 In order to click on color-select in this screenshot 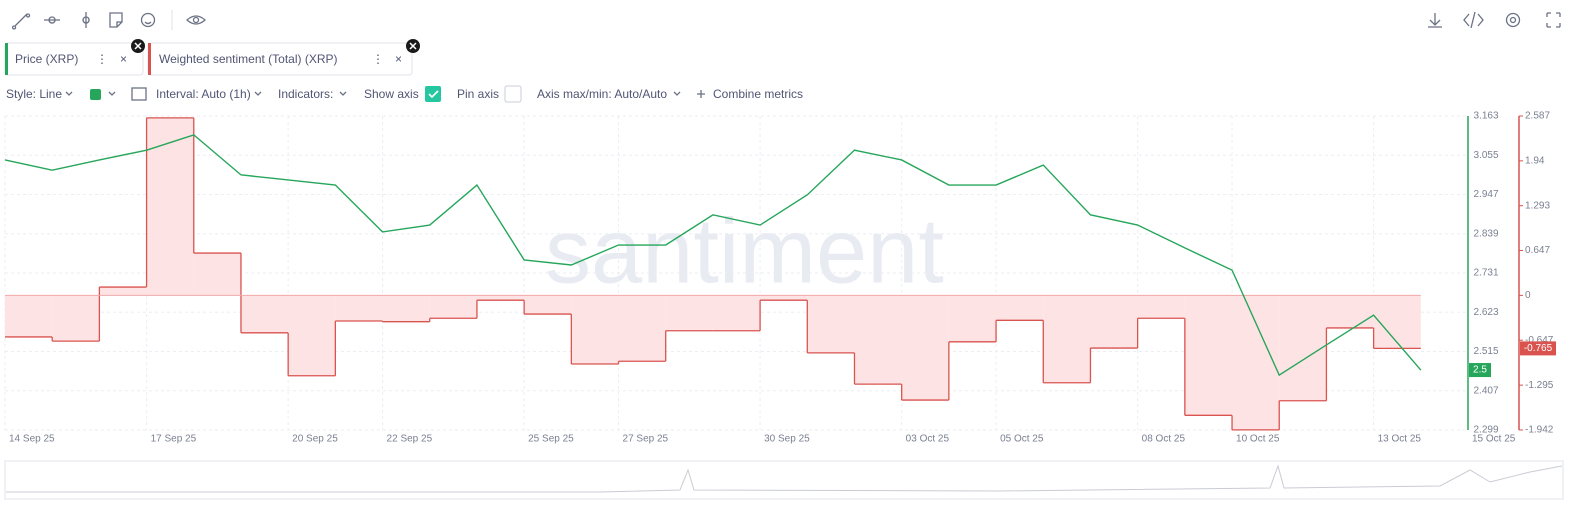, I will do `click(95, 94)`.